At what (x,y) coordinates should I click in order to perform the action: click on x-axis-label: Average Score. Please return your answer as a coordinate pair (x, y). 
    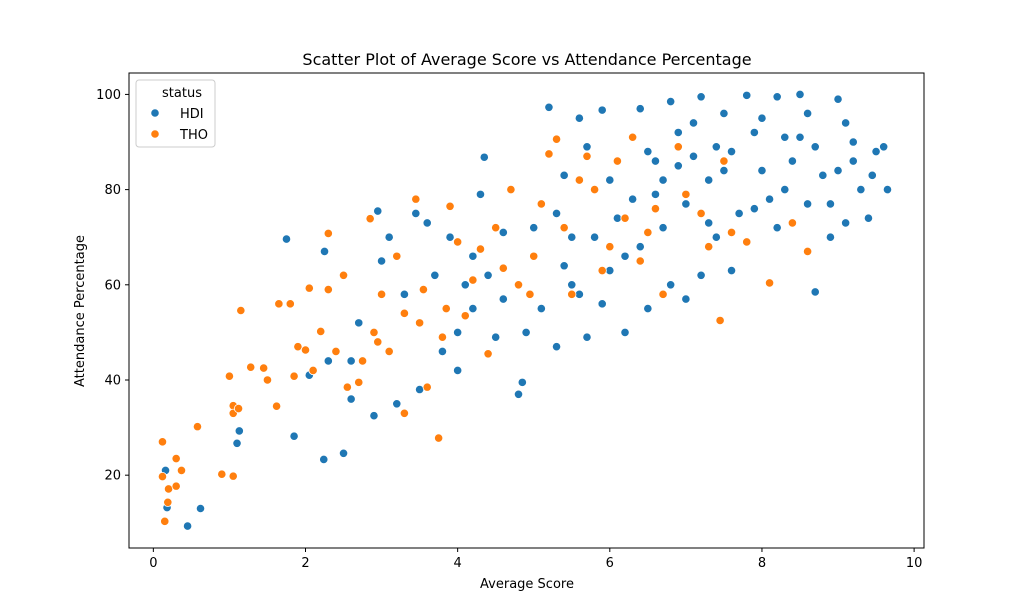
    Looking at the image, I should click on (527, 584).